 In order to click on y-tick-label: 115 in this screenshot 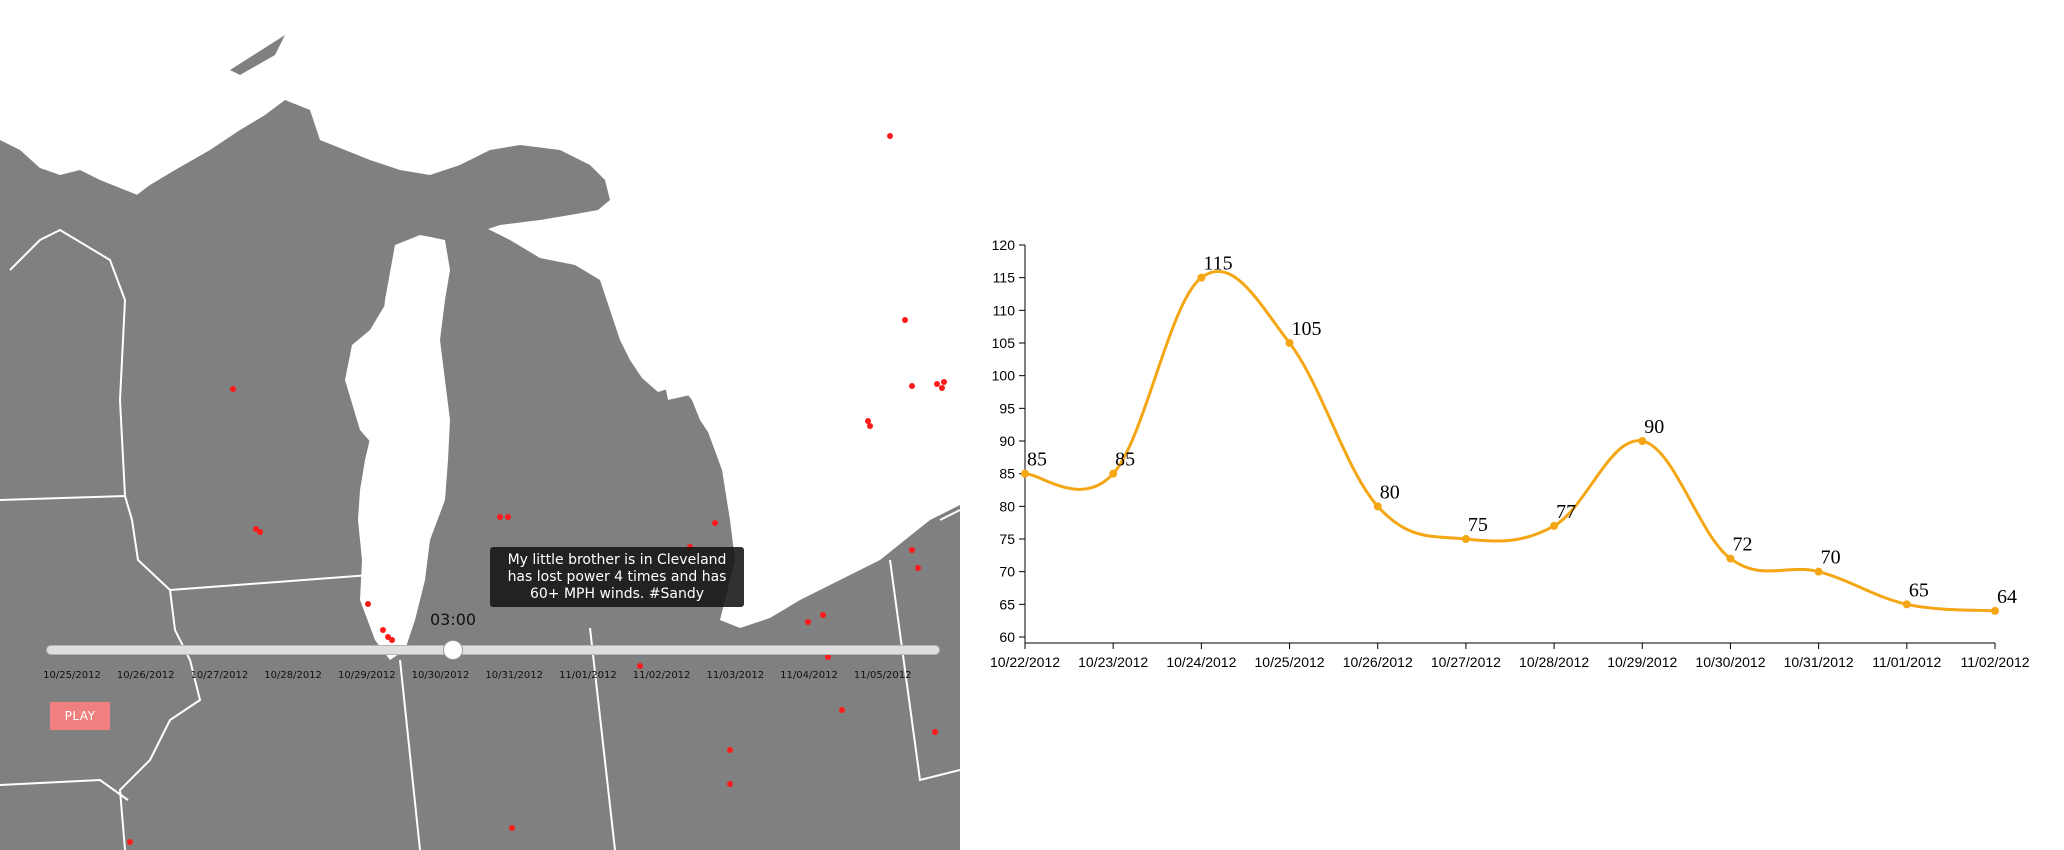, I will do `click(1004, 278)`.